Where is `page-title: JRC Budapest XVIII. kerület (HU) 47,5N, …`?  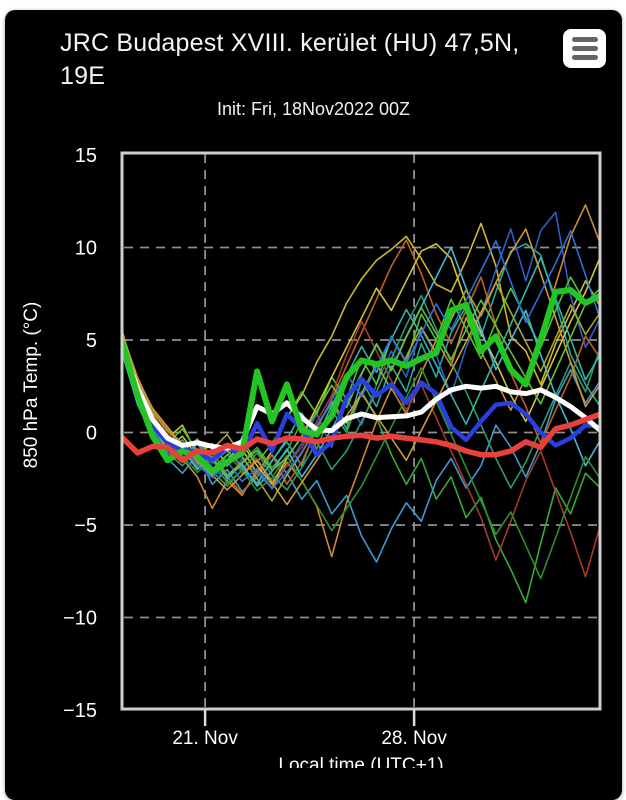 page-title: JRC Budapest XVIII. kerület (HU) 47,5N, … is located at coordinates (290, 59).